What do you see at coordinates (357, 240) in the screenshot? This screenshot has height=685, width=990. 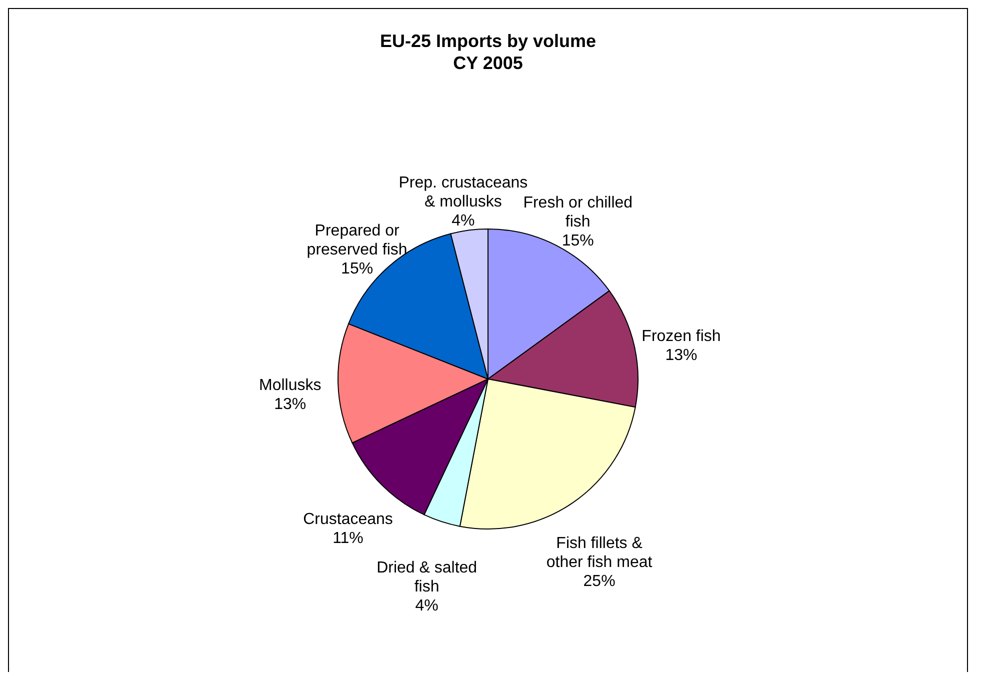 I see `slice-label: Prepared or preserved fish` at bounding box center [357, 240].